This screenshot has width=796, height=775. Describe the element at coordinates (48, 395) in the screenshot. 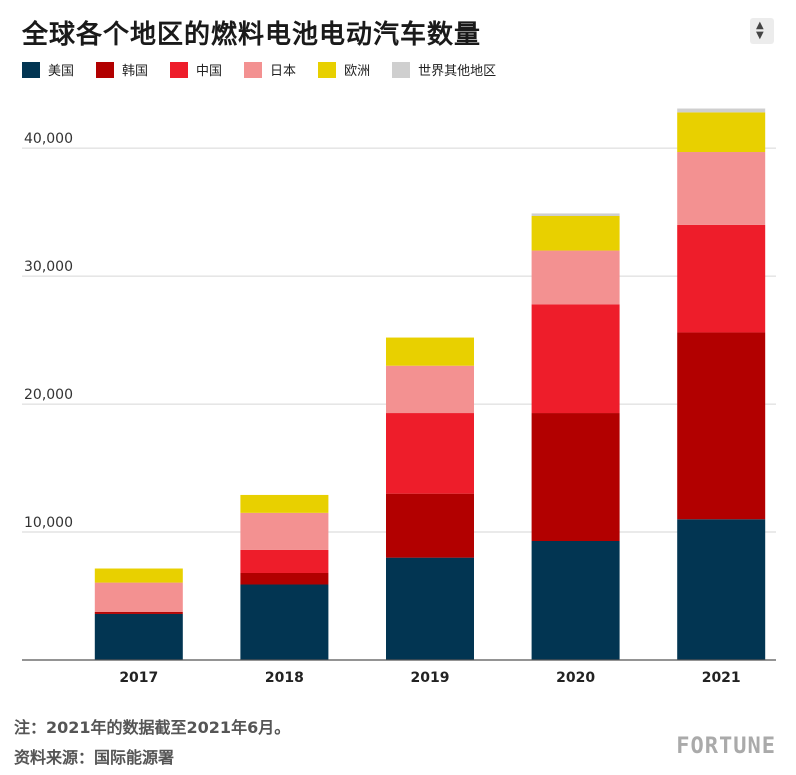

I see `y-tick-label: 20,000` at that location.